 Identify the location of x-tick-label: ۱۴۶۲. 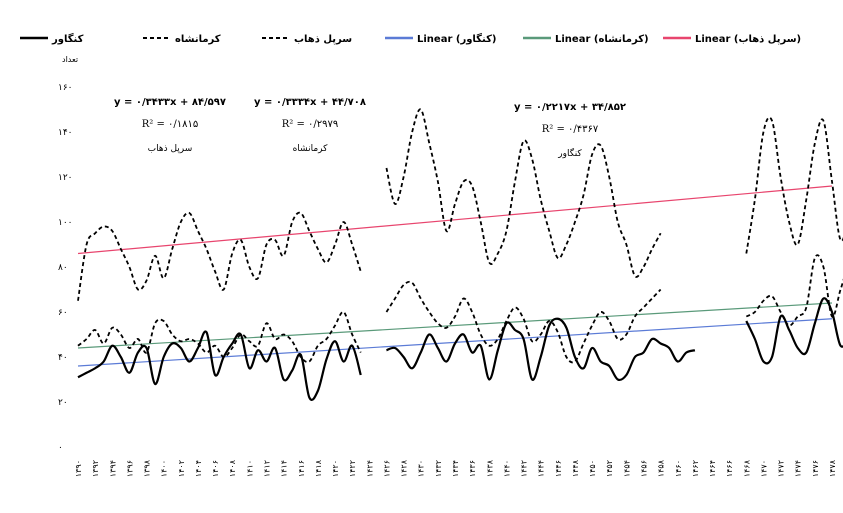
(695, 468).